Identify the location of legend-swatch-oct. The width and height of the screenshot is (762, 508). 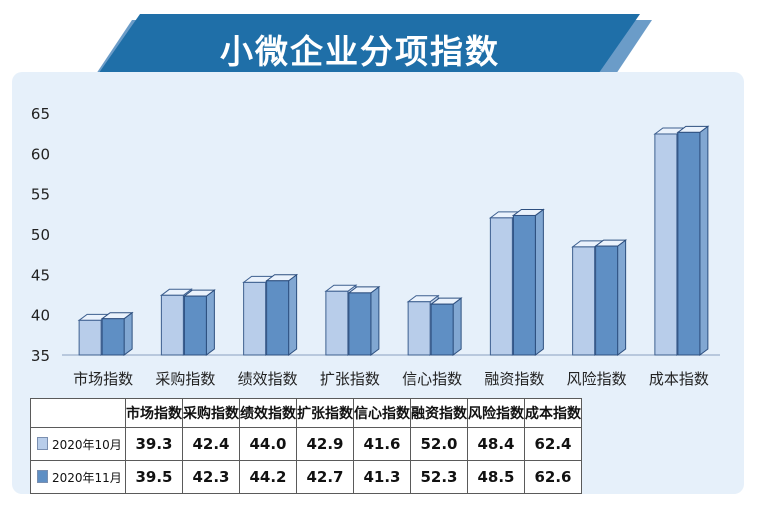
(42, 443).